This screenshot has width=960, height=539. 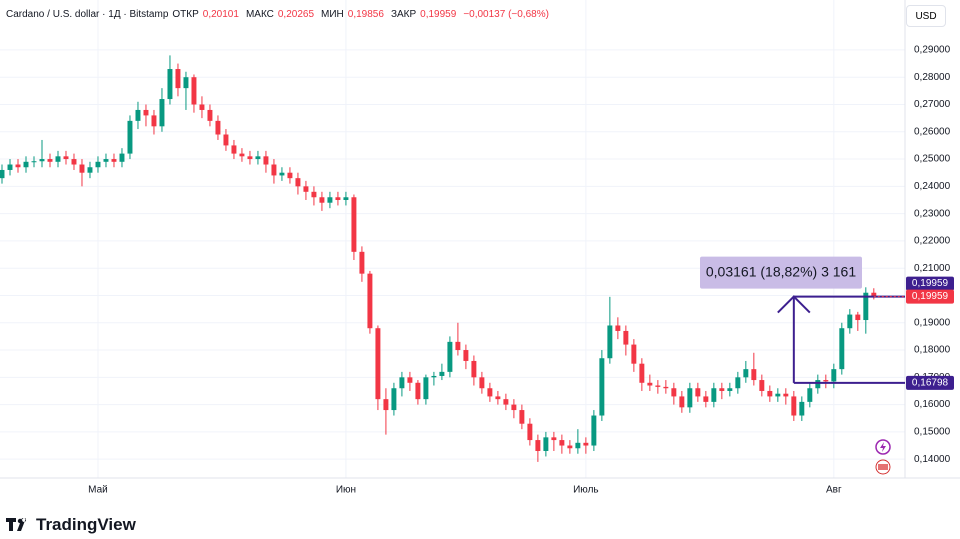 I want to click on measure-to-label-box, so click(x=930, y=283).